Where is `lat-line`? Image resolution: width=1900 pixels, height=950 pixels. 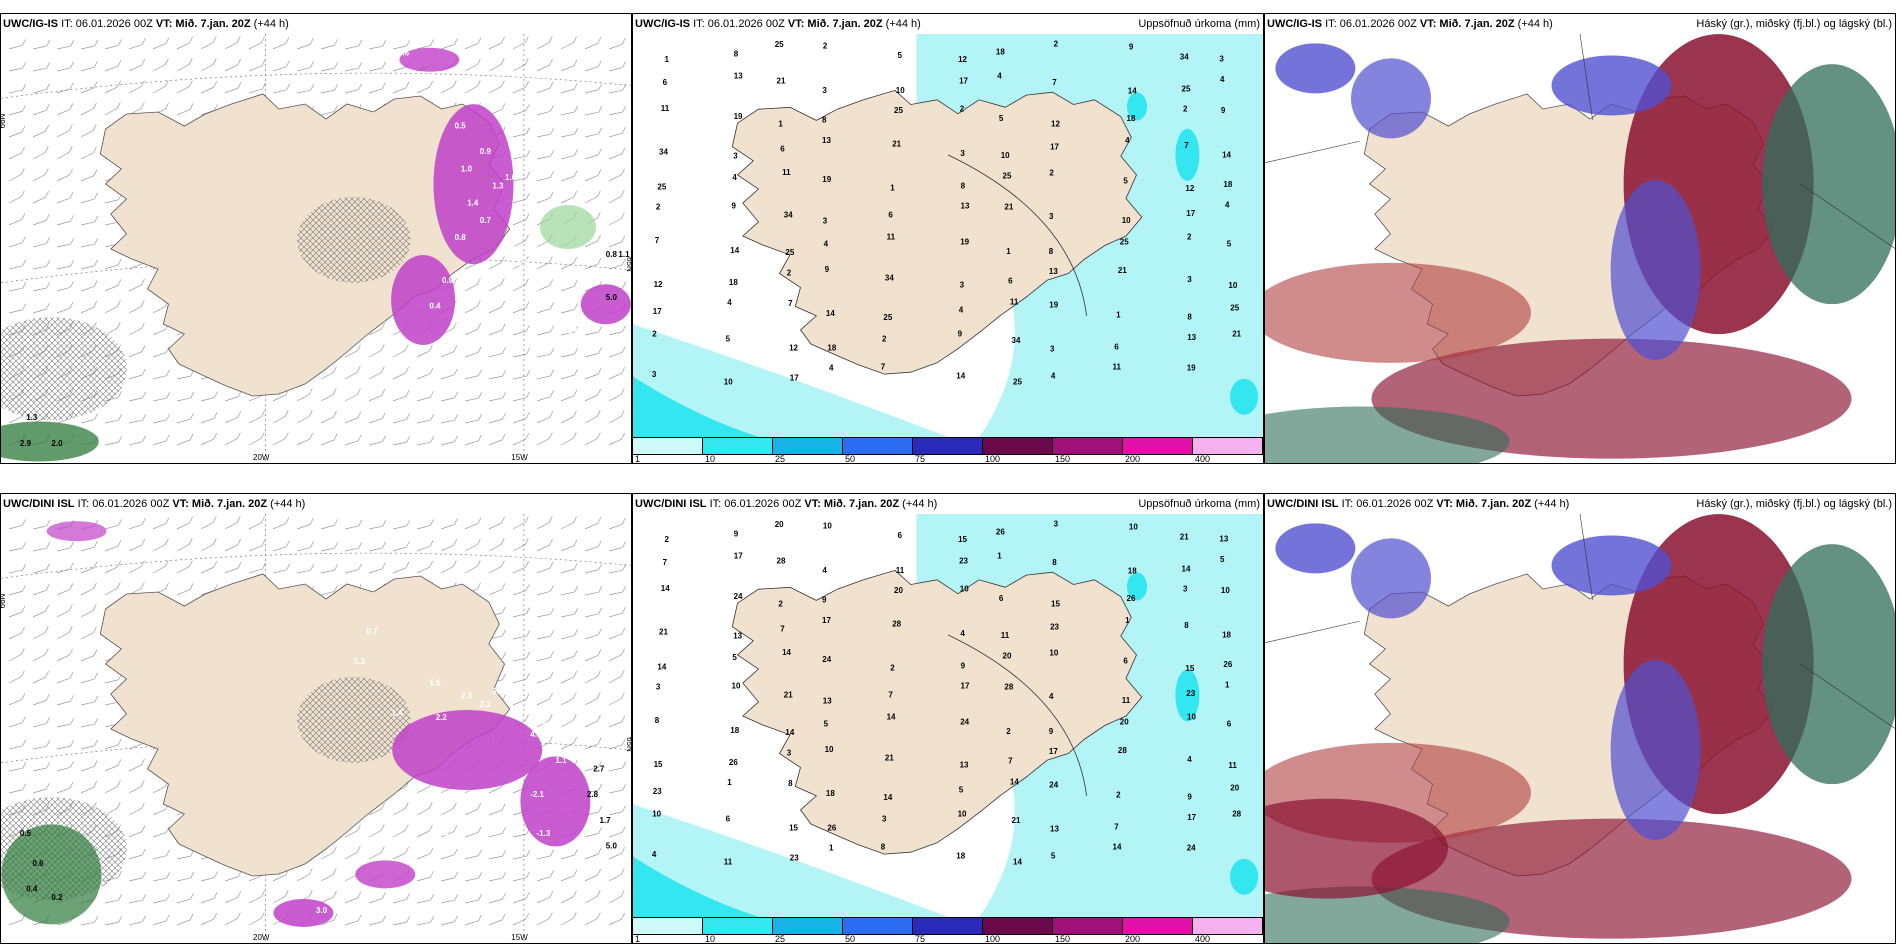
lat-line is located at coordinates (316, 85).